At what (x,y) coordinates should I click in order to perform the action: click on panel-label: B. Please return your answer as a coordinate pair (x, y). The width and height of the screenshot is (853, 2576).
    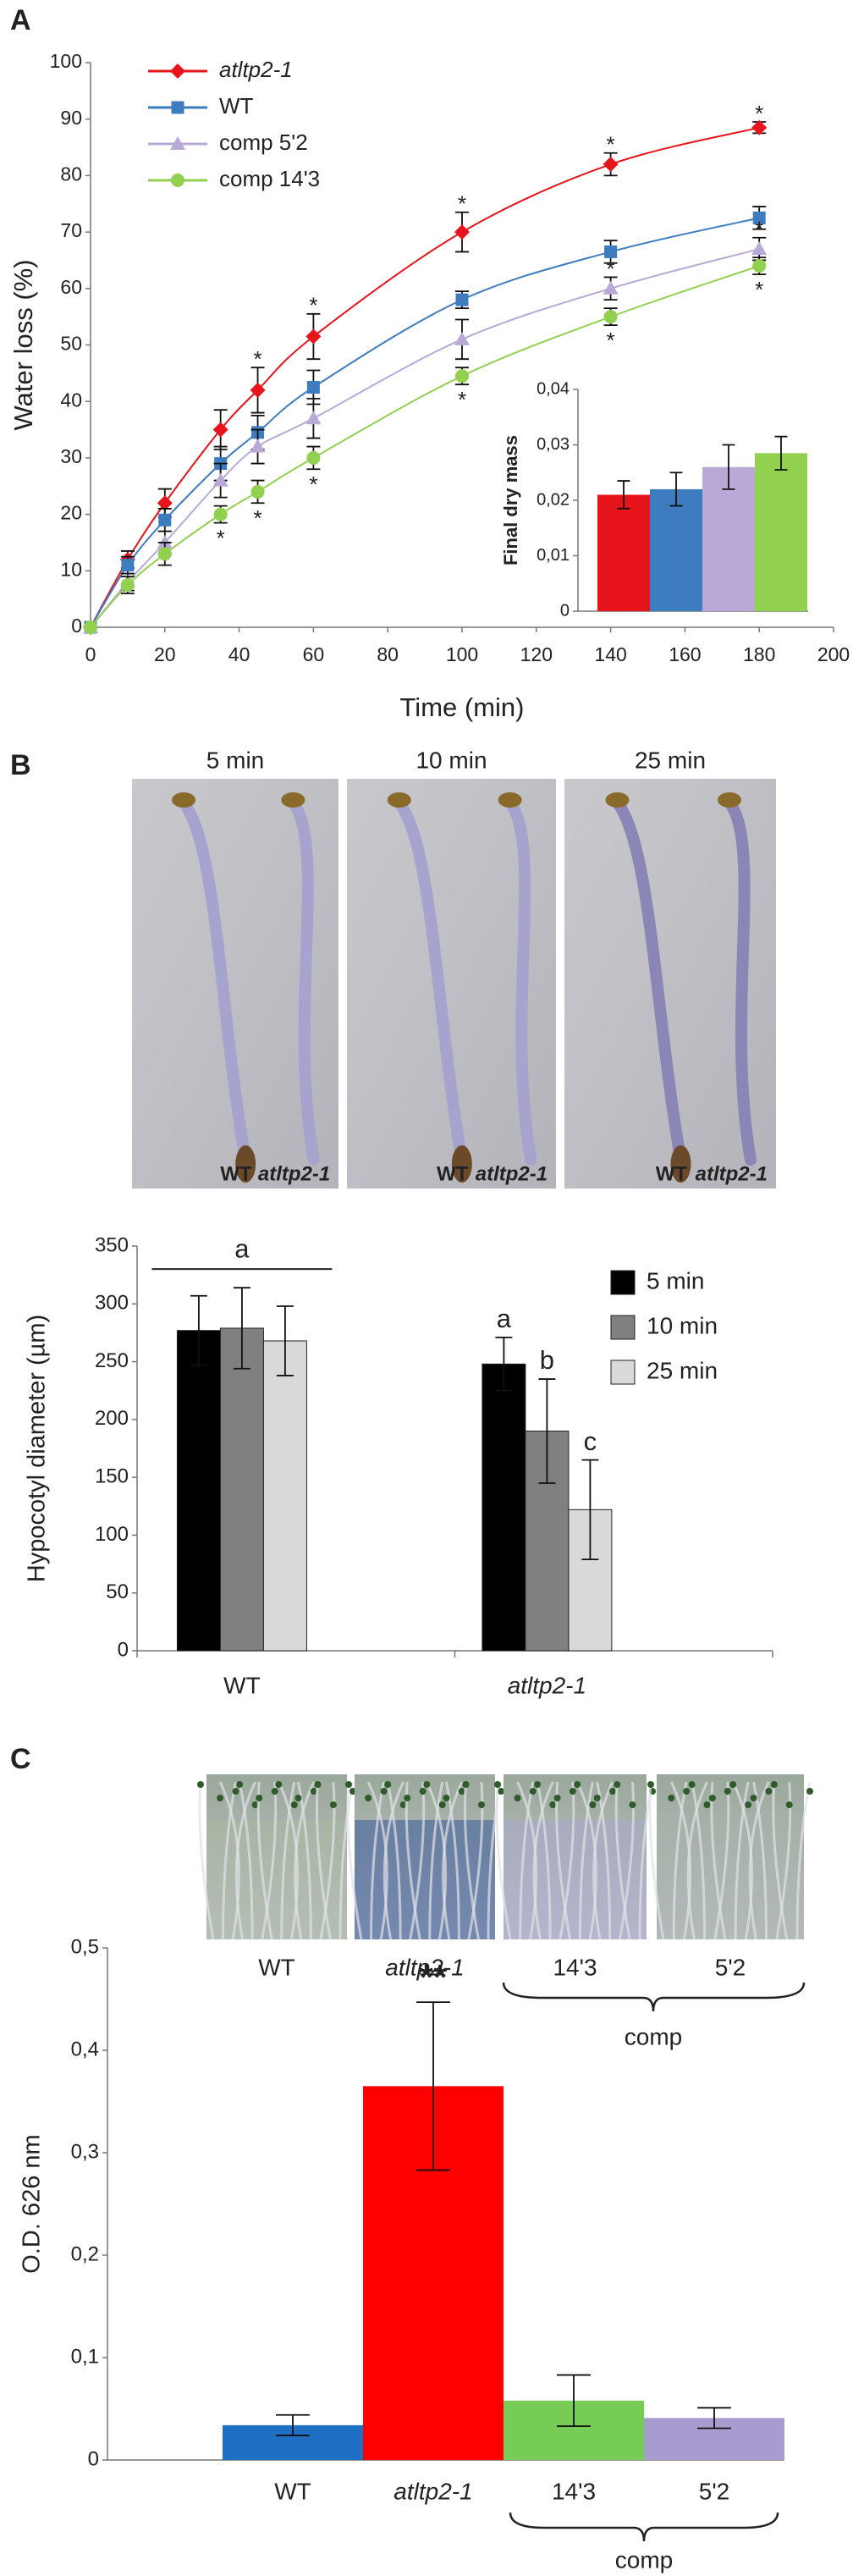
    Looking at the image, I should click on (20, 765).